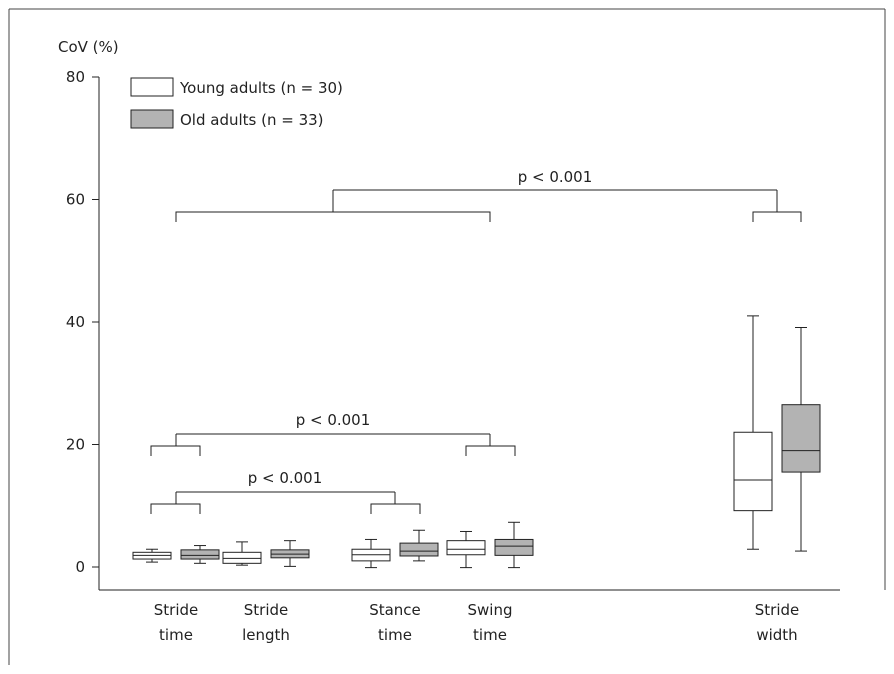 Image resolution: width=894 pixels, height=674 pixels. Describe the element at coordinates (252, 120) in the screenshot. I see `legend-label-old: Old adults (n = 33)` at that location.